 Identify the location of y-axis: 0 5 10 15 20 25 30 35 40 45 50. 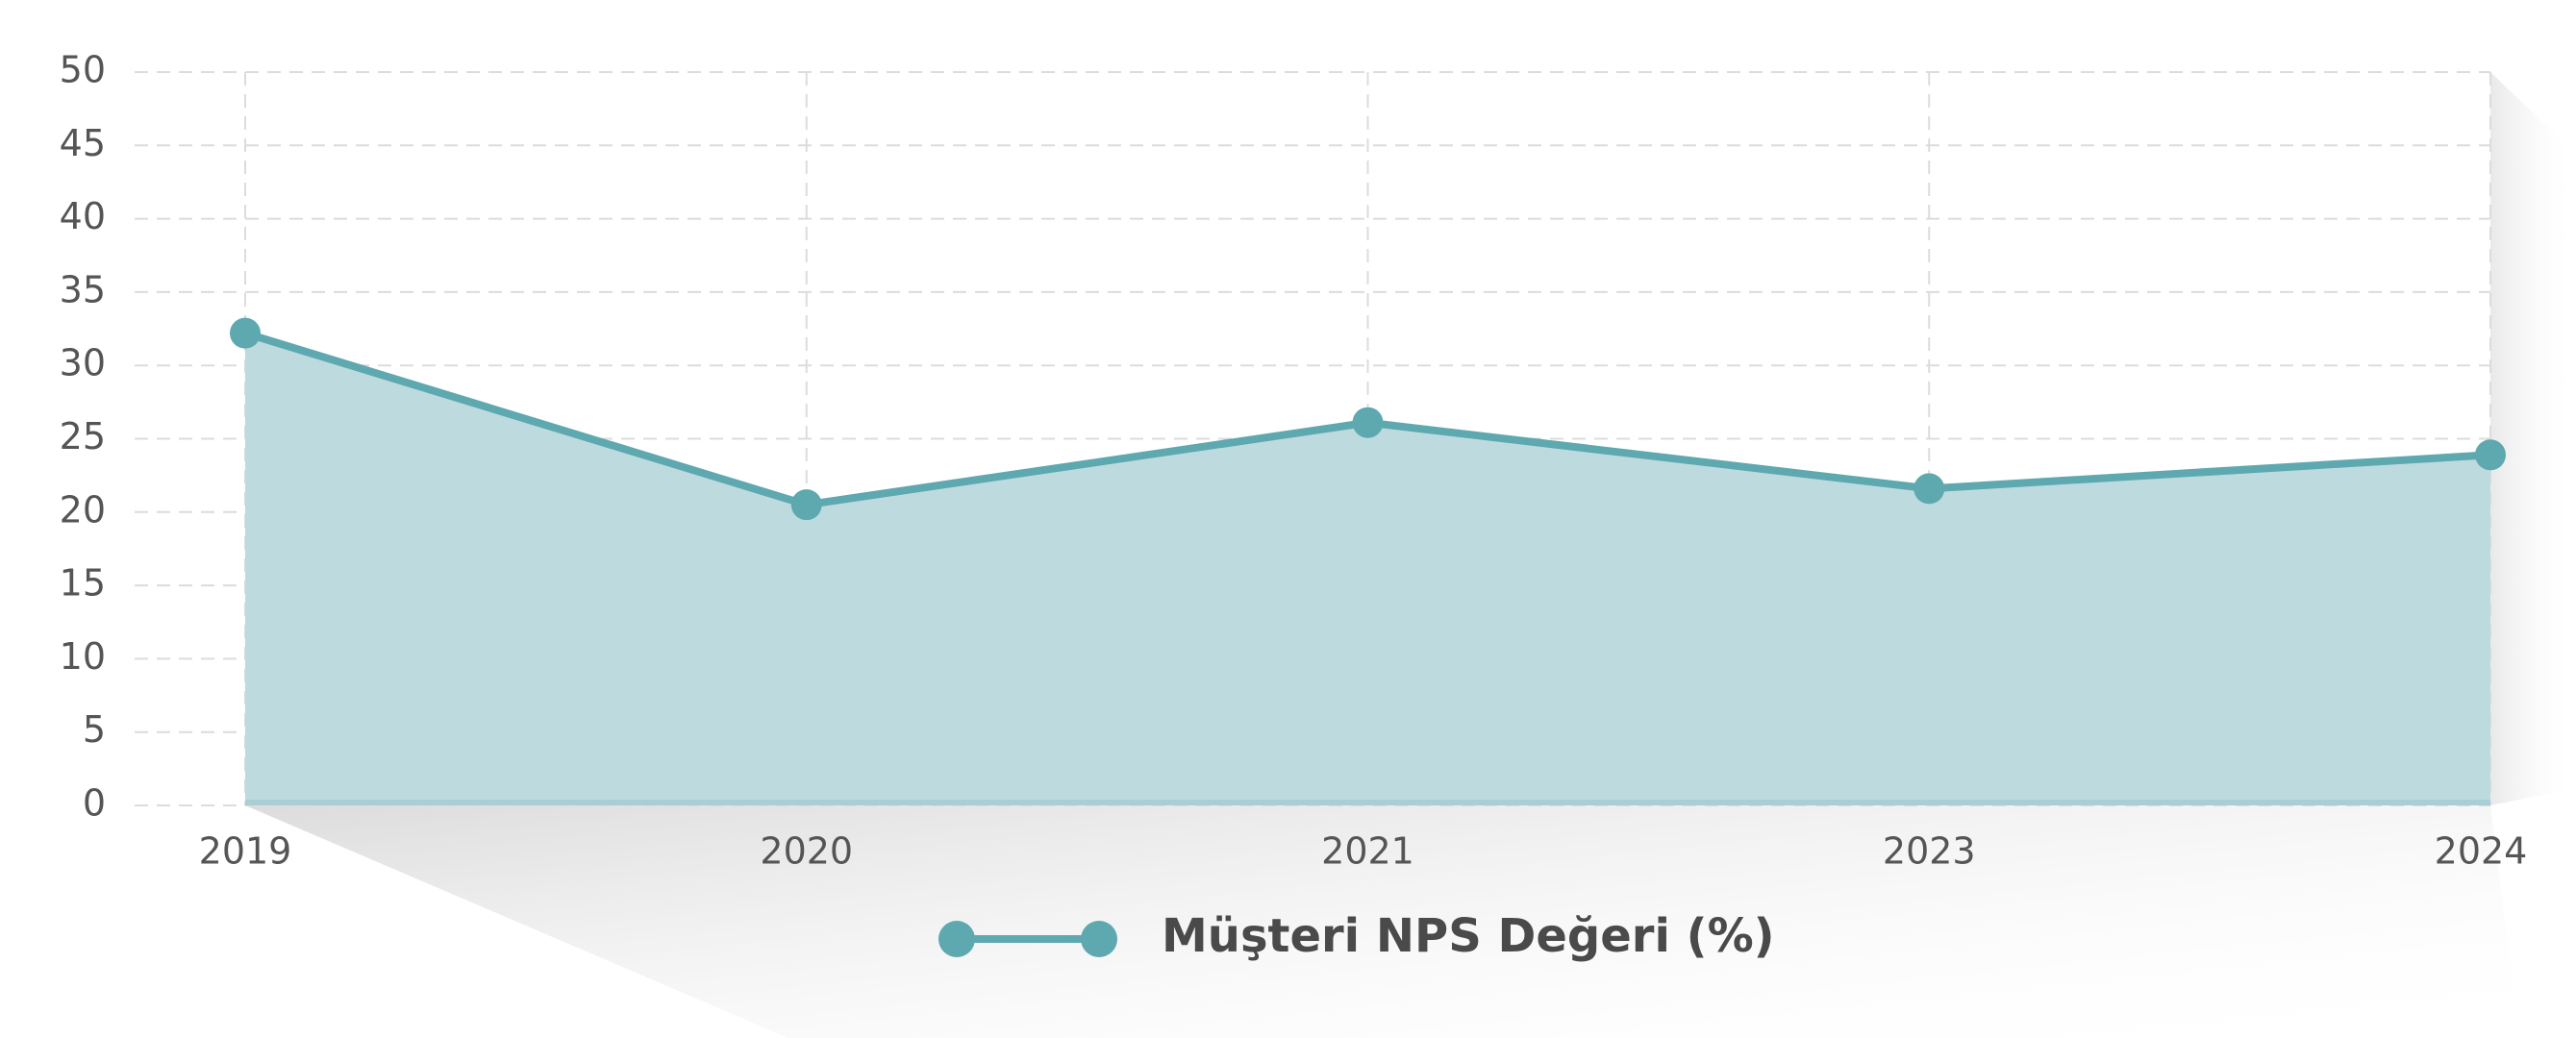
(83, 437).